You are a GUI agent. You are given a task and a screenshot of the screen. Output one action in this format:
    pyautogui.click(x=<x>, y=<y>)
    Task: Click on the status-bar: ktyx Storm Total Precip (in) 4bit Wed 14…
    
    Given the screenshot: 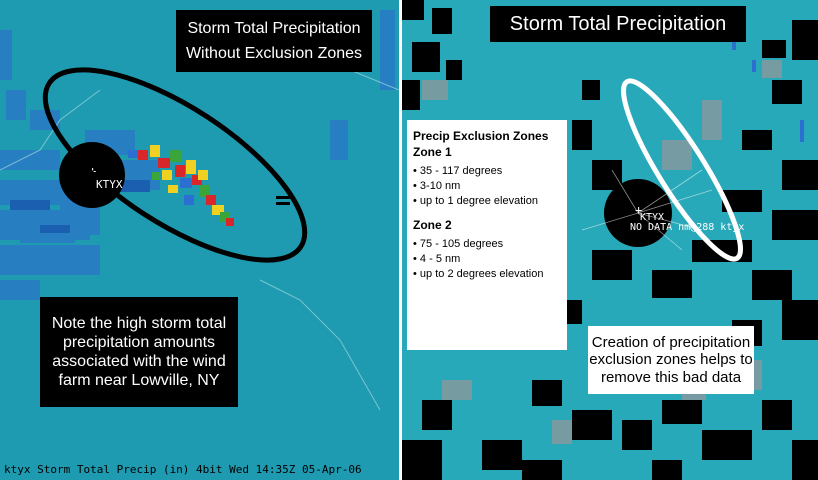 What is the action you would take?
    pyautogui.click(x=183, y=469)
    